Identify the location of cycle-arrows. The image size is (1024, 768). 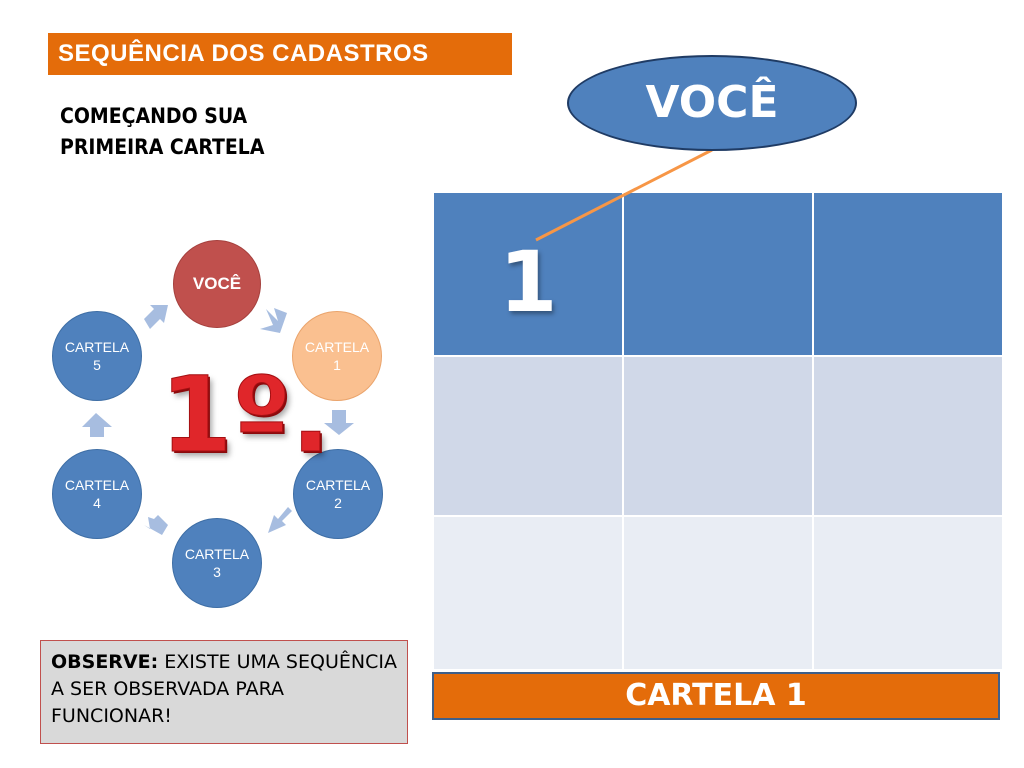
(218, 420).